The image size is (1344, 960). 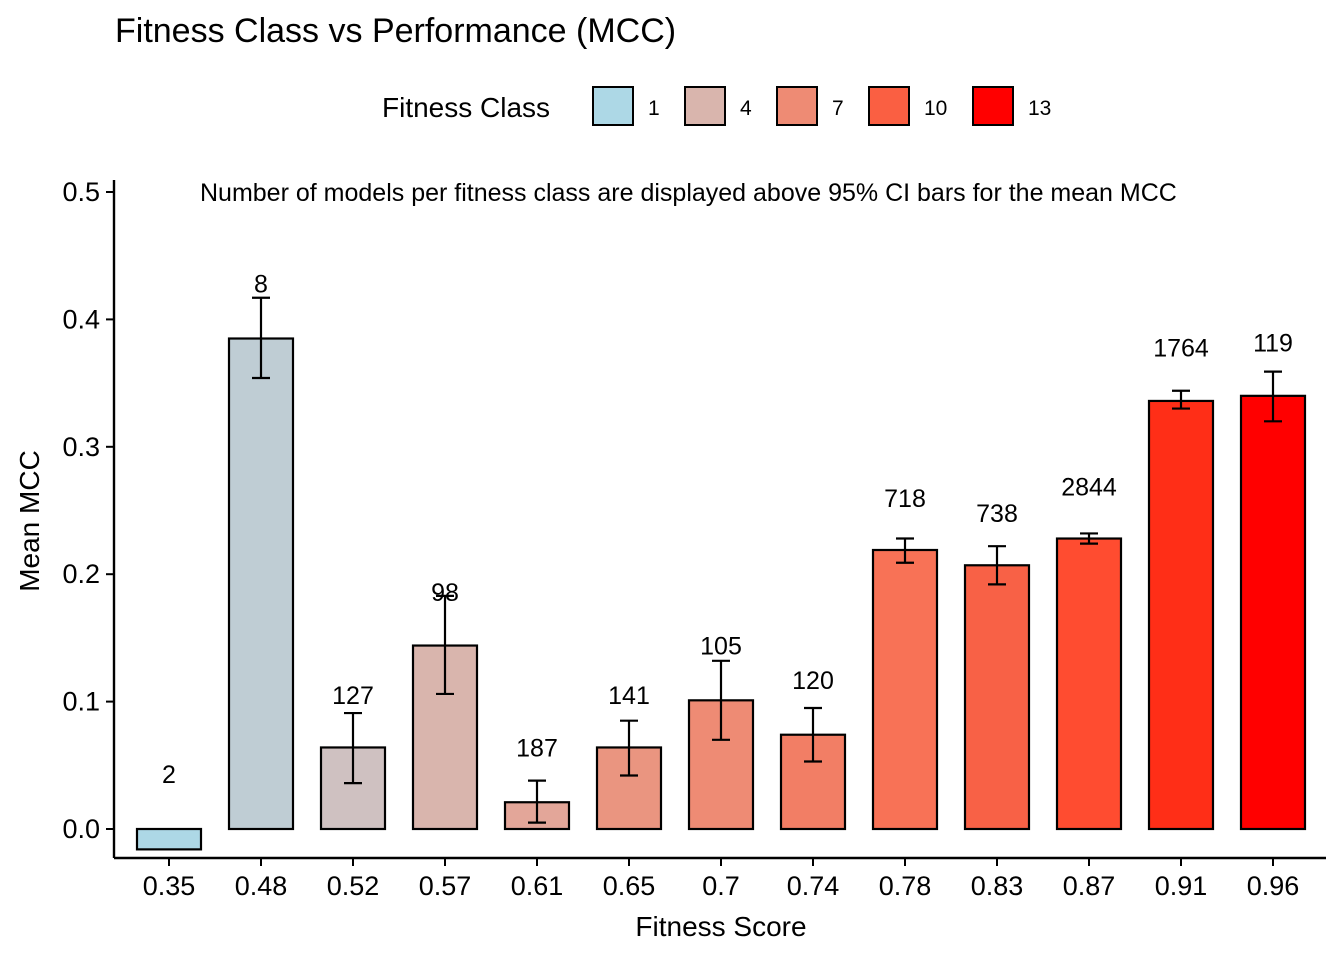 What do you see at coordinates (629, 696) in the screenshot?
I see `count-label: 141` at bounding box center [629, 696].